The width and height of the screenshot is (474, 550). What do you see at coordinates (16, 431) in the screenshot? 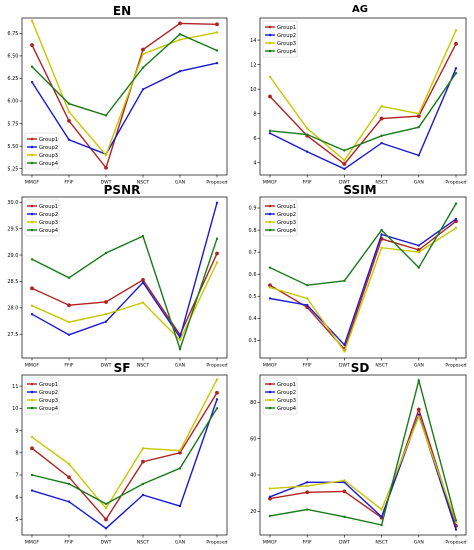
I see `y-tick-label: 9` at bounding box center [16, 431].